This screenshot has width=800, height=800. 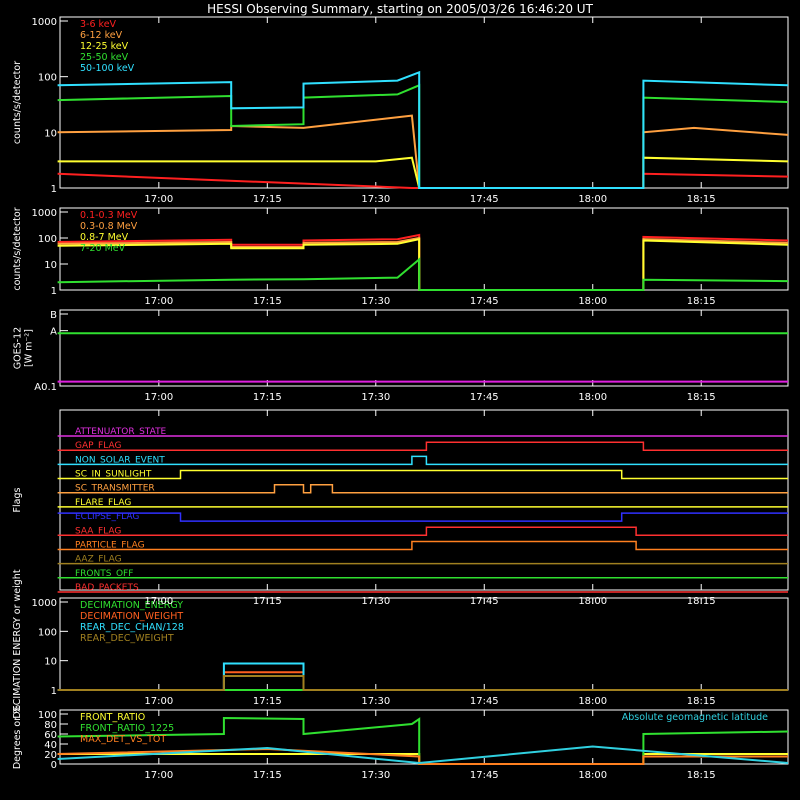 What do you see at coordinates (54, 765) in the screenshot?
I see `ratio-panel-ytick-label-0: 0` at bounding box center [54, 765].